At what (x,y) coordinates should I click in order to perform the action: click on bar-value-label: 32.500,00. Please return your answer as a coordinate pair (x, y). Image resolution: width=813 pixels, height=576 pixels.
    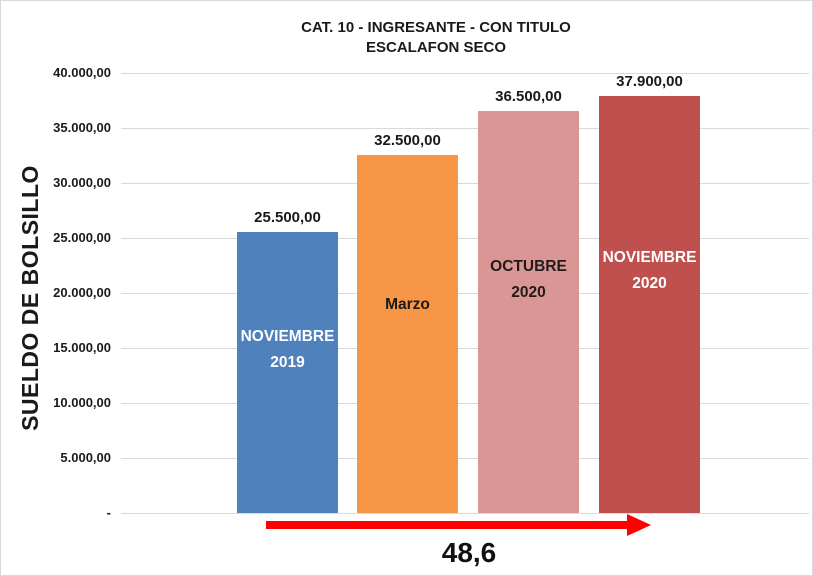
    Looking at the image, I should click on (407, 140).